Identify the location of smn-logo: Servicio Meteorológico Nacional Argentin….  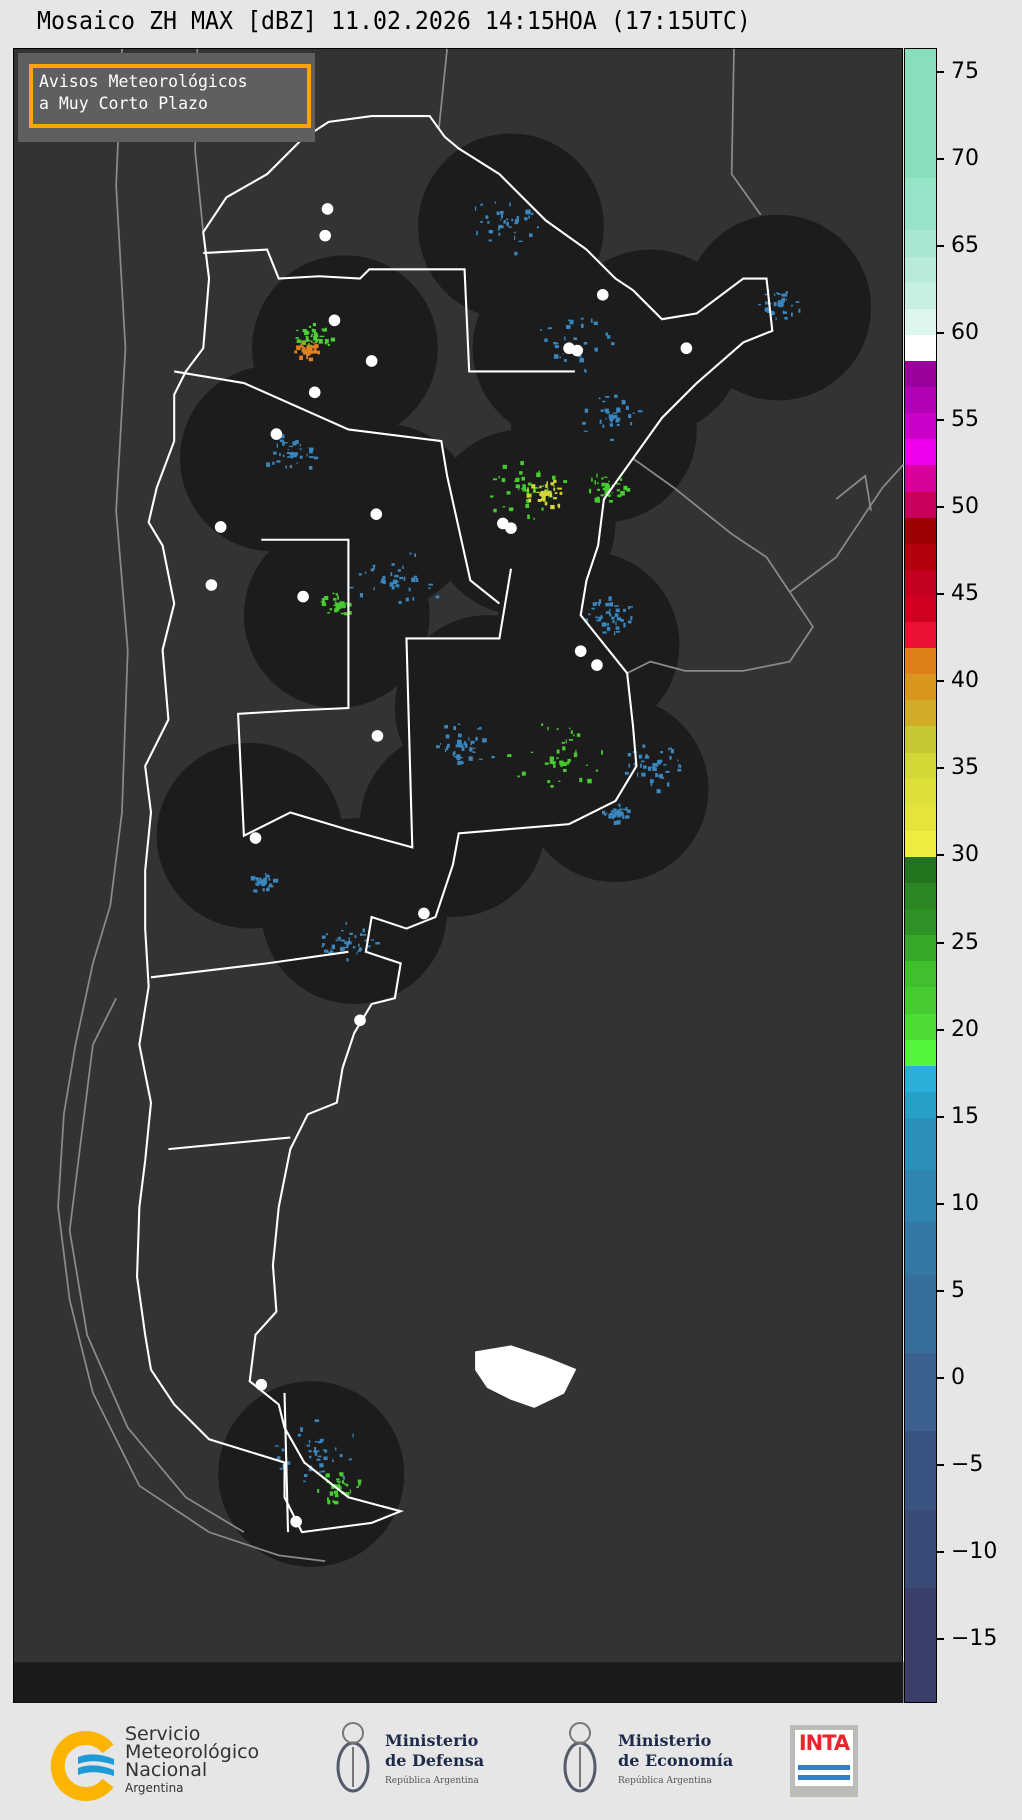
(160, 1763).